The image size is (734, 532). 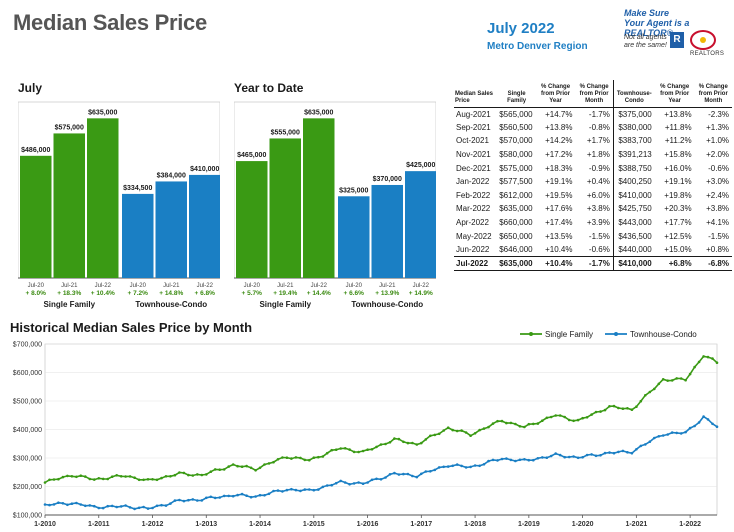 I want to click on stats-cell: Jun-2022, so click(x=473, y=249).